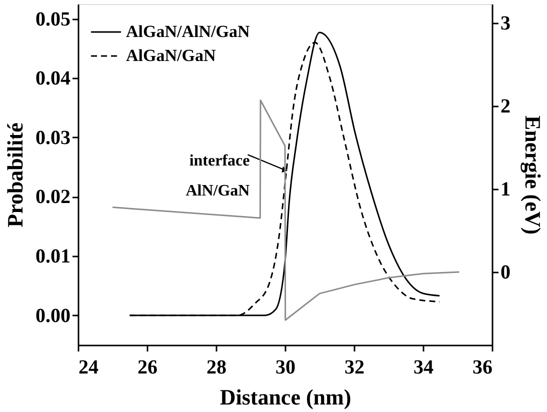 The width and height of the screenshot is (547, 412). Describe the element at coordinates (505, 189) in the screenshot. I see `y2-tick-label: 1` at that location.